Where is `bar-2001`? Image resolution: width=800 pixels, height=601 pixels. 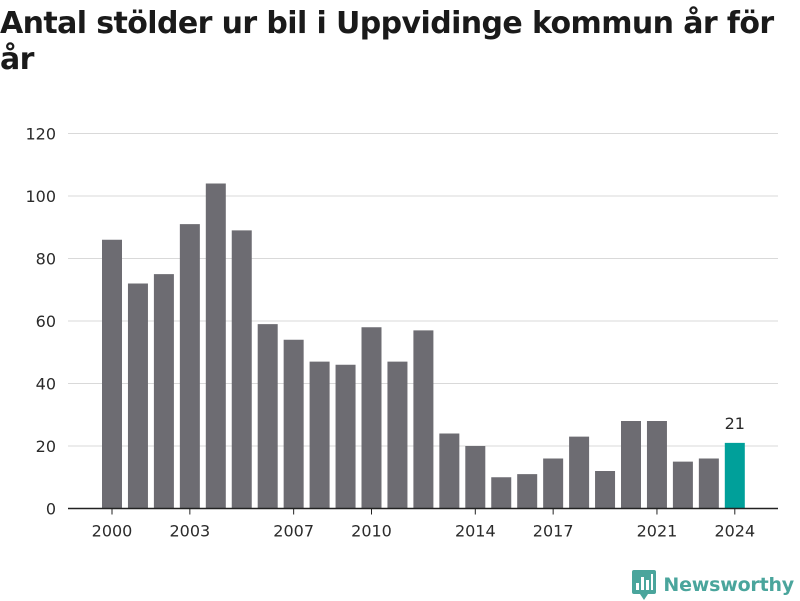
bar-2001 is located at coordinates (137, 396).